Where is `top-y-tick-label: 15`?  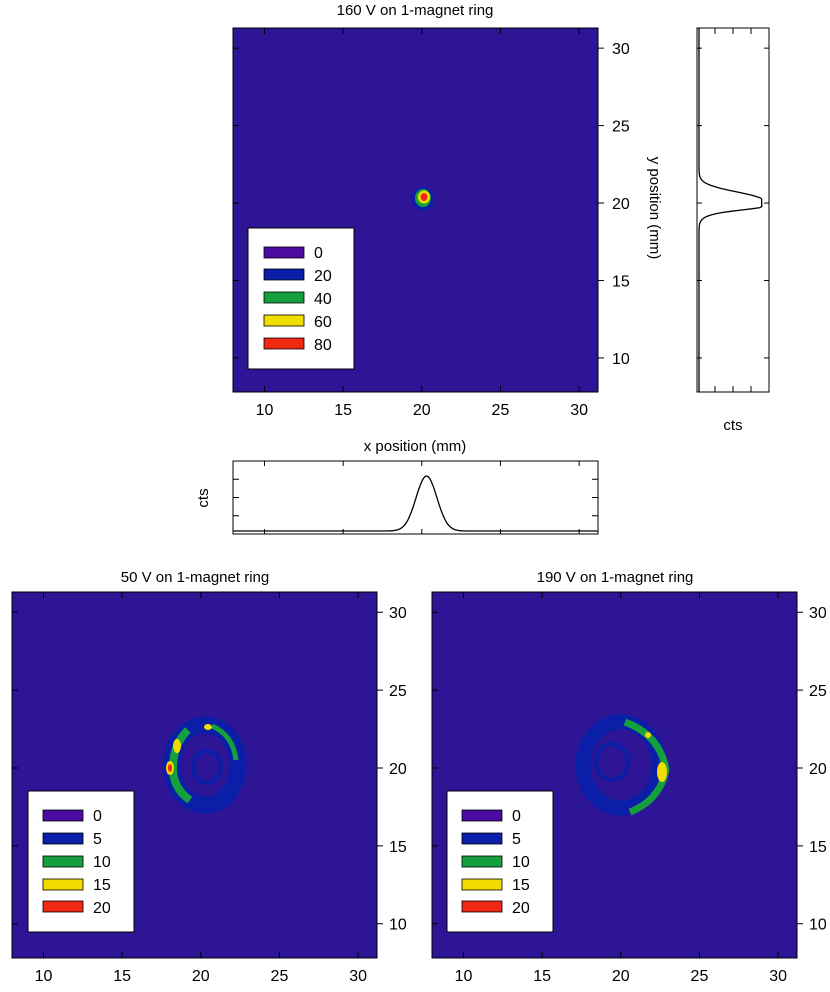
top-y-tick-label: 15 is located at coordinates (621, 281).